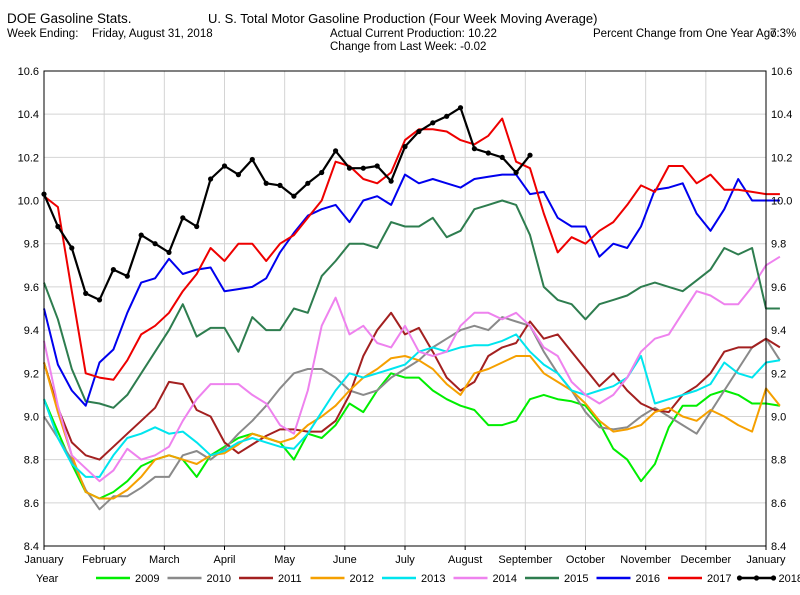  I want to click on legend-label-2010: 2010, so click(219, 579).